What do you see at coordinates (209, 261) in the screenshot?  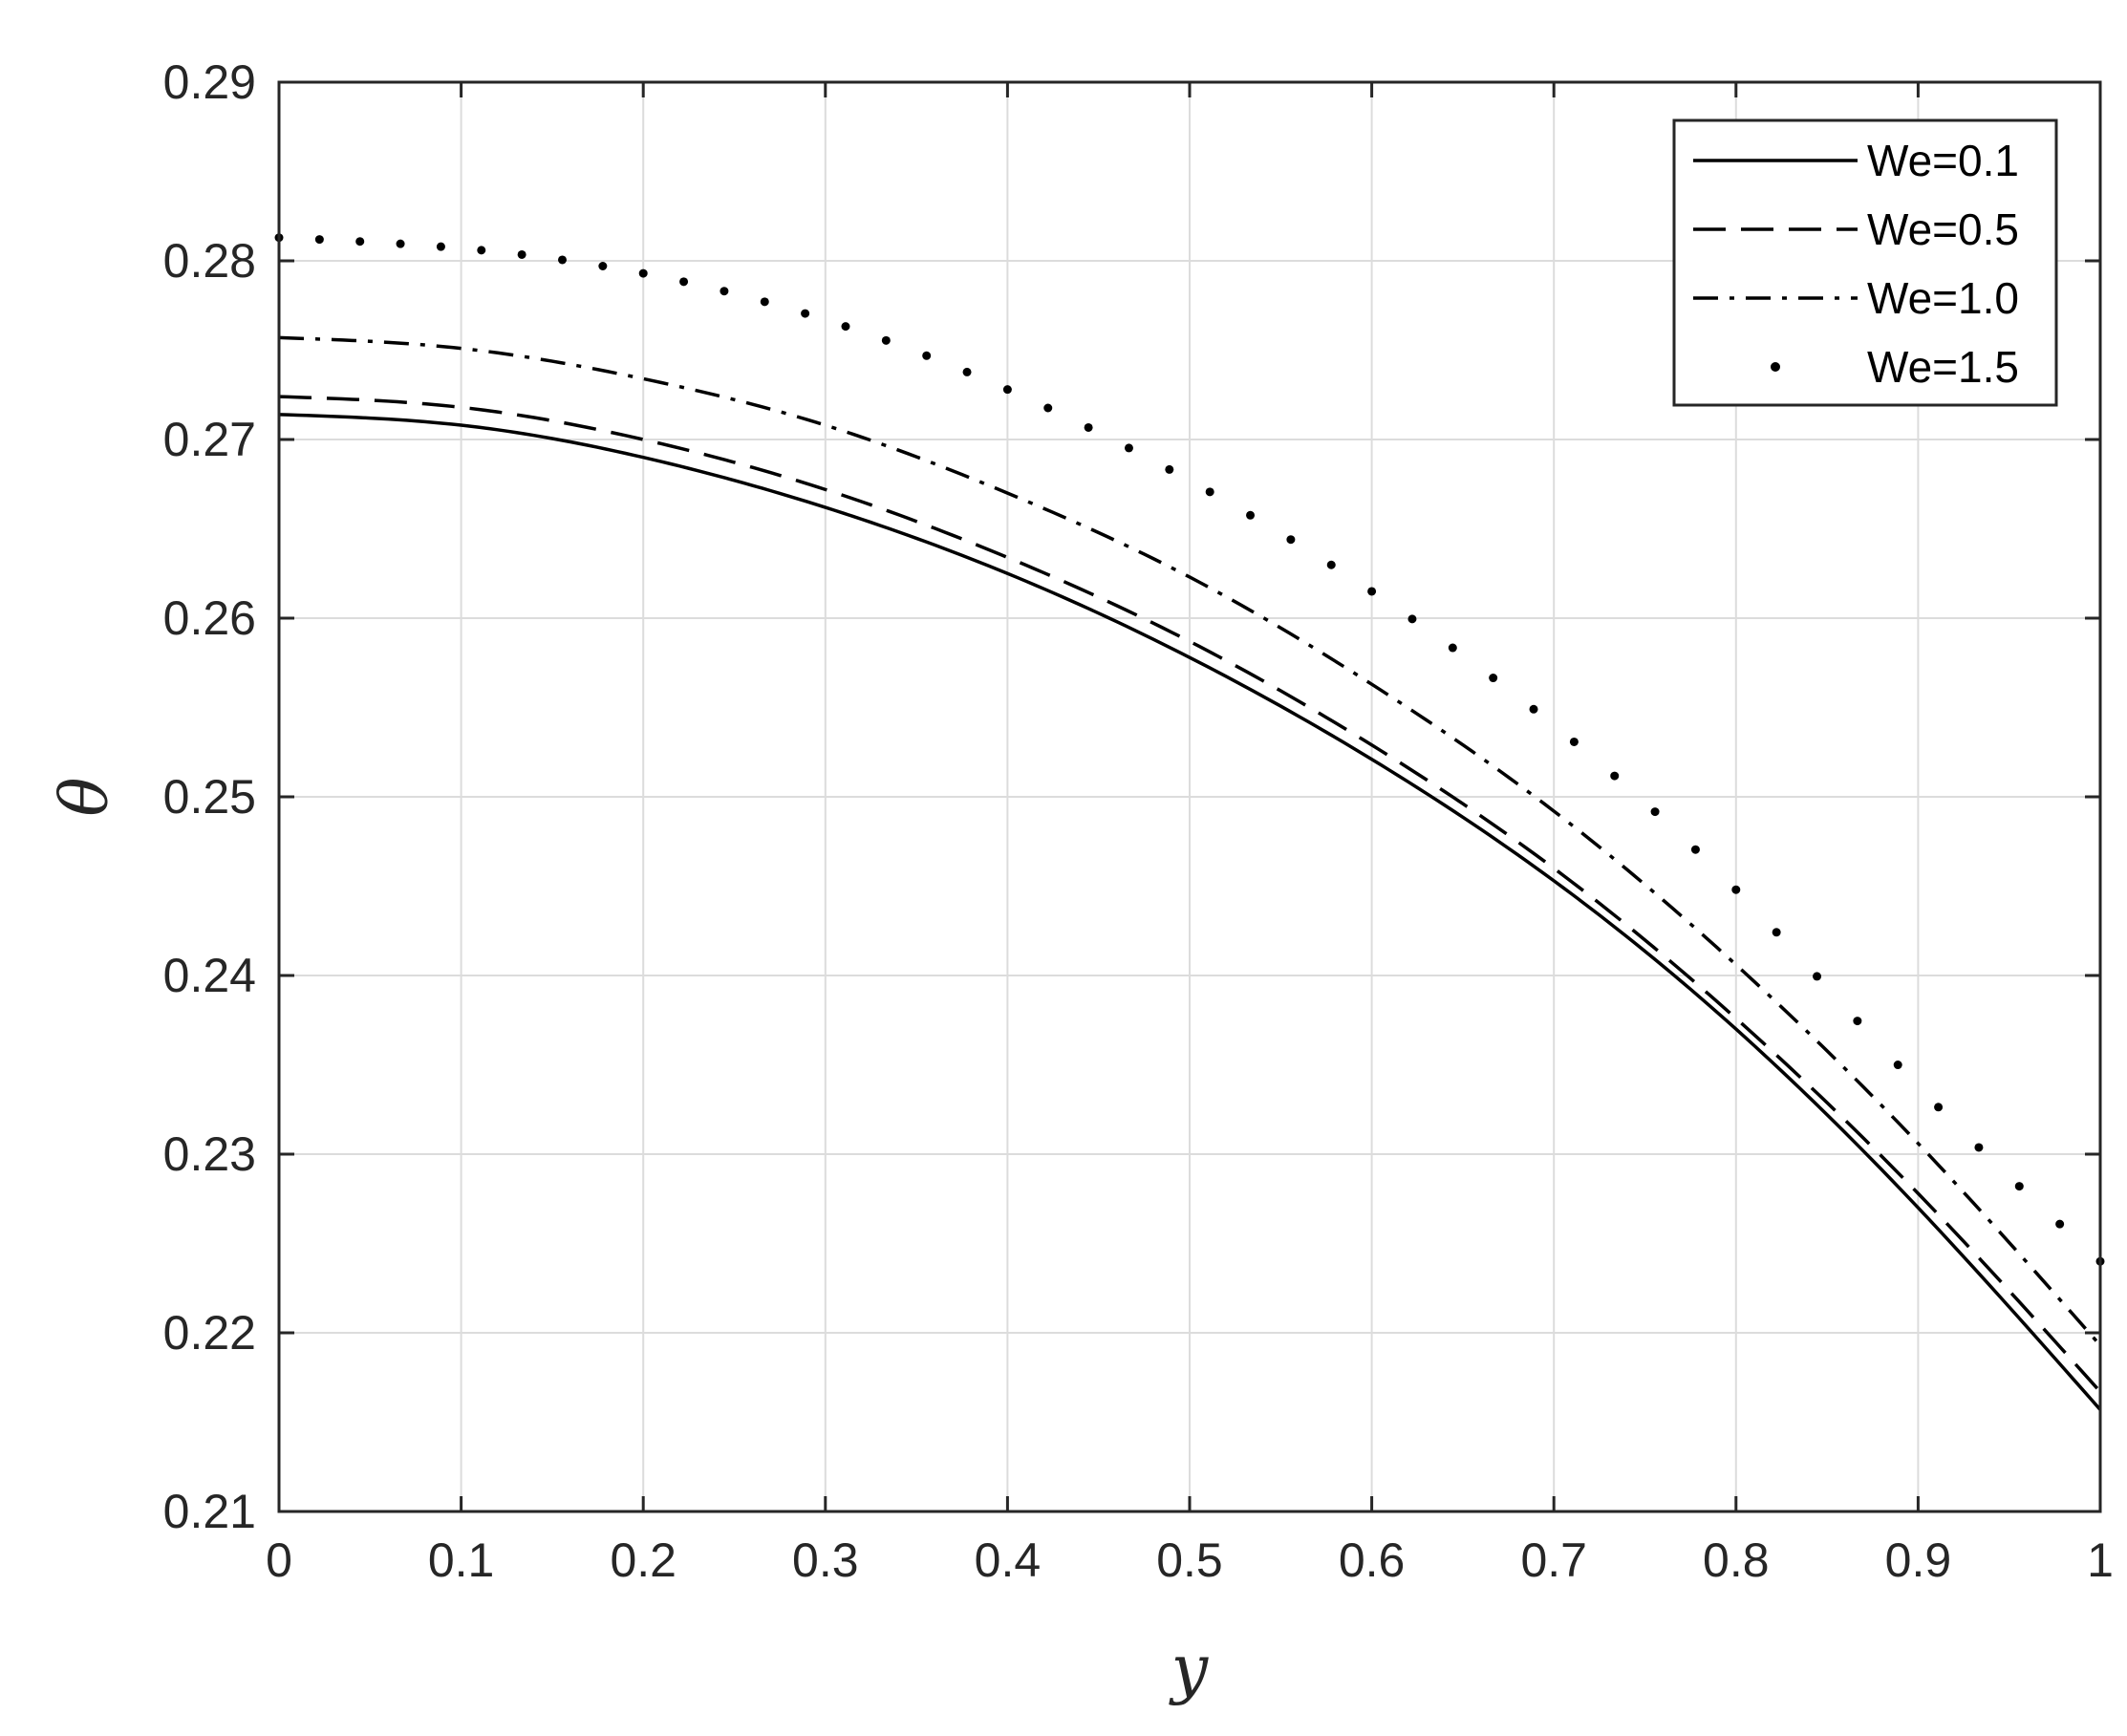 I see `y-tick-label: 0.28` at bounding box center [209, 261].